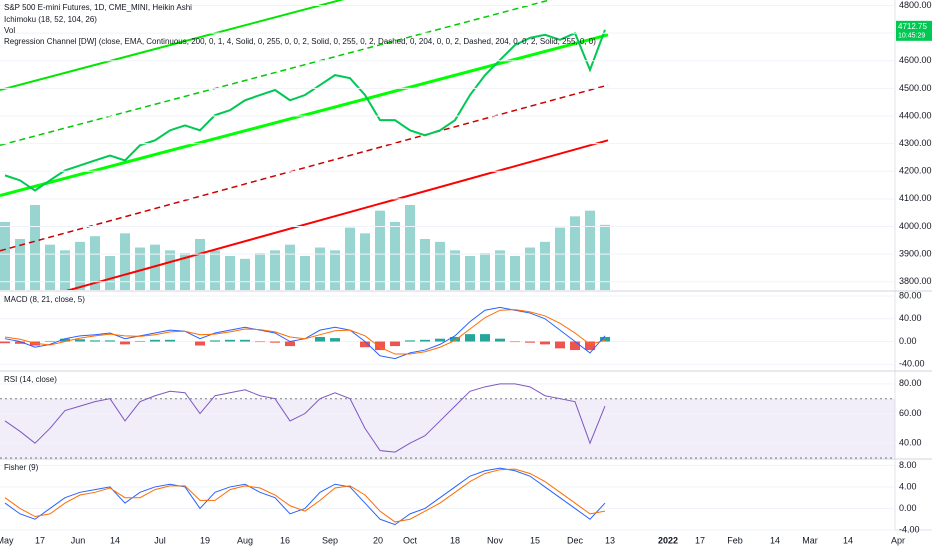  Describe the element at coordinates (914, 30) in the screenshot. I see `last-price-box` at that location.